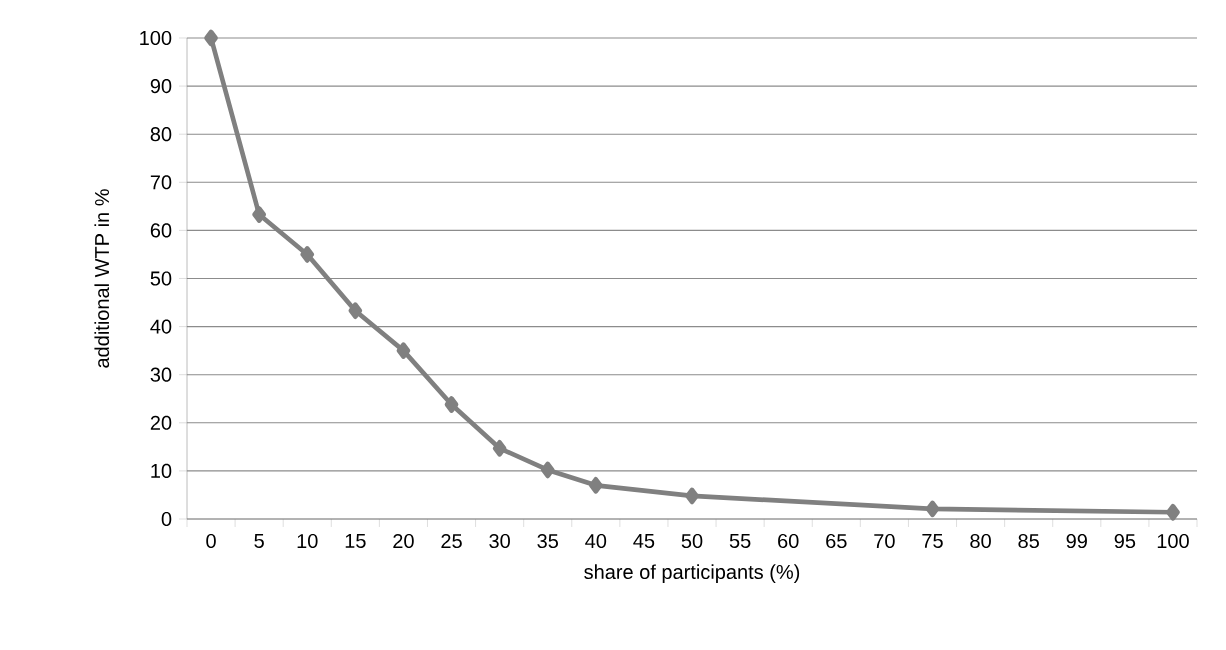 This screenshot has height=650, width=1226. What do you see at coordinates (156, 38) in the screenshot?
I see `y-tick-label: 100` at bounding box center [156, 38].